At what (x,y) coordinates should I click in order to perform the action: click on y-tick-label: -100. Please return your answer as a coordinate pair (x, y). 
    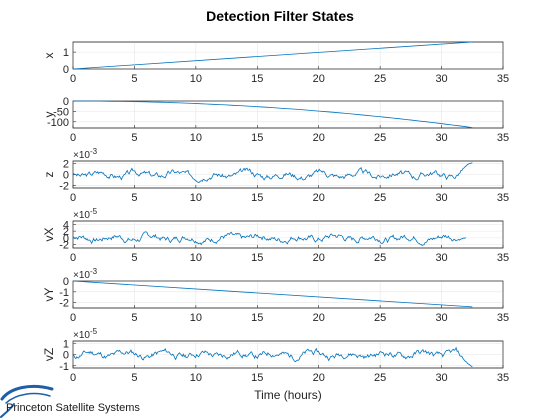
    Looking at the image, I should click on (58, 123).